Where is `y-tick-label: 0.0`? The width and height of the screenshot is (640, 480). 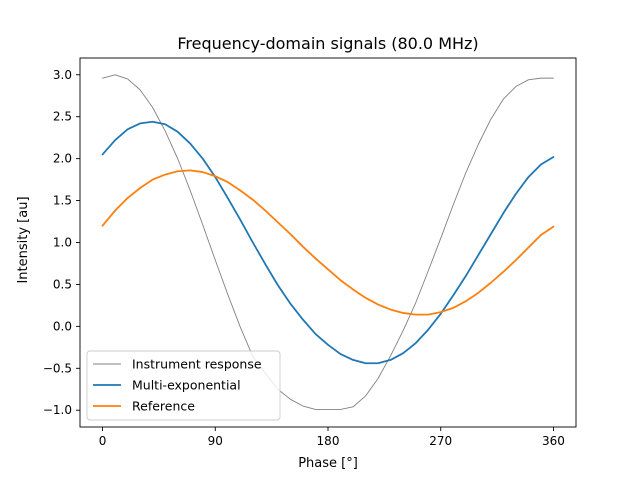 y-tick-label: 0.0 is located at coordinates (62, 326).